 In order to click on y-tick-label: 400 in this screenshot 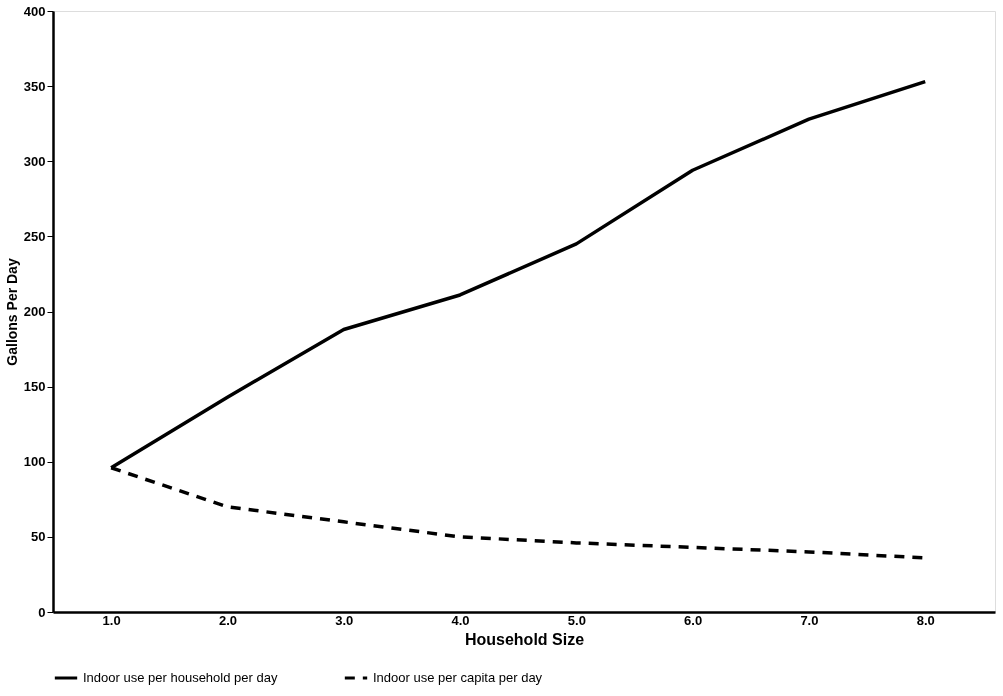, I will do `click(34, 11)`.